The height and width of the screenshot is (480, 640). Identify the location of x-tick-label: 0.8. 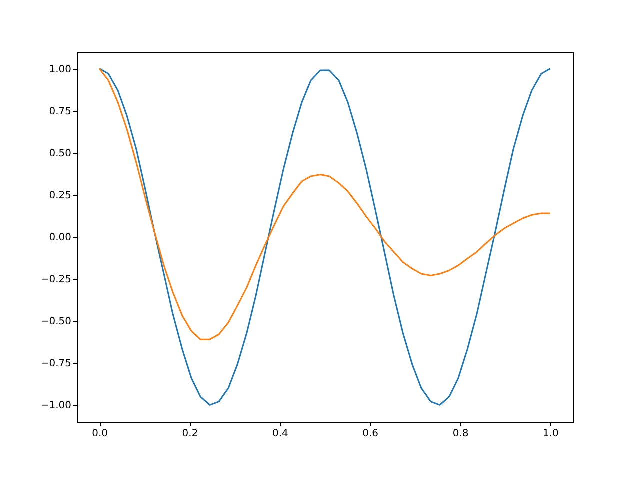
(460, 434).